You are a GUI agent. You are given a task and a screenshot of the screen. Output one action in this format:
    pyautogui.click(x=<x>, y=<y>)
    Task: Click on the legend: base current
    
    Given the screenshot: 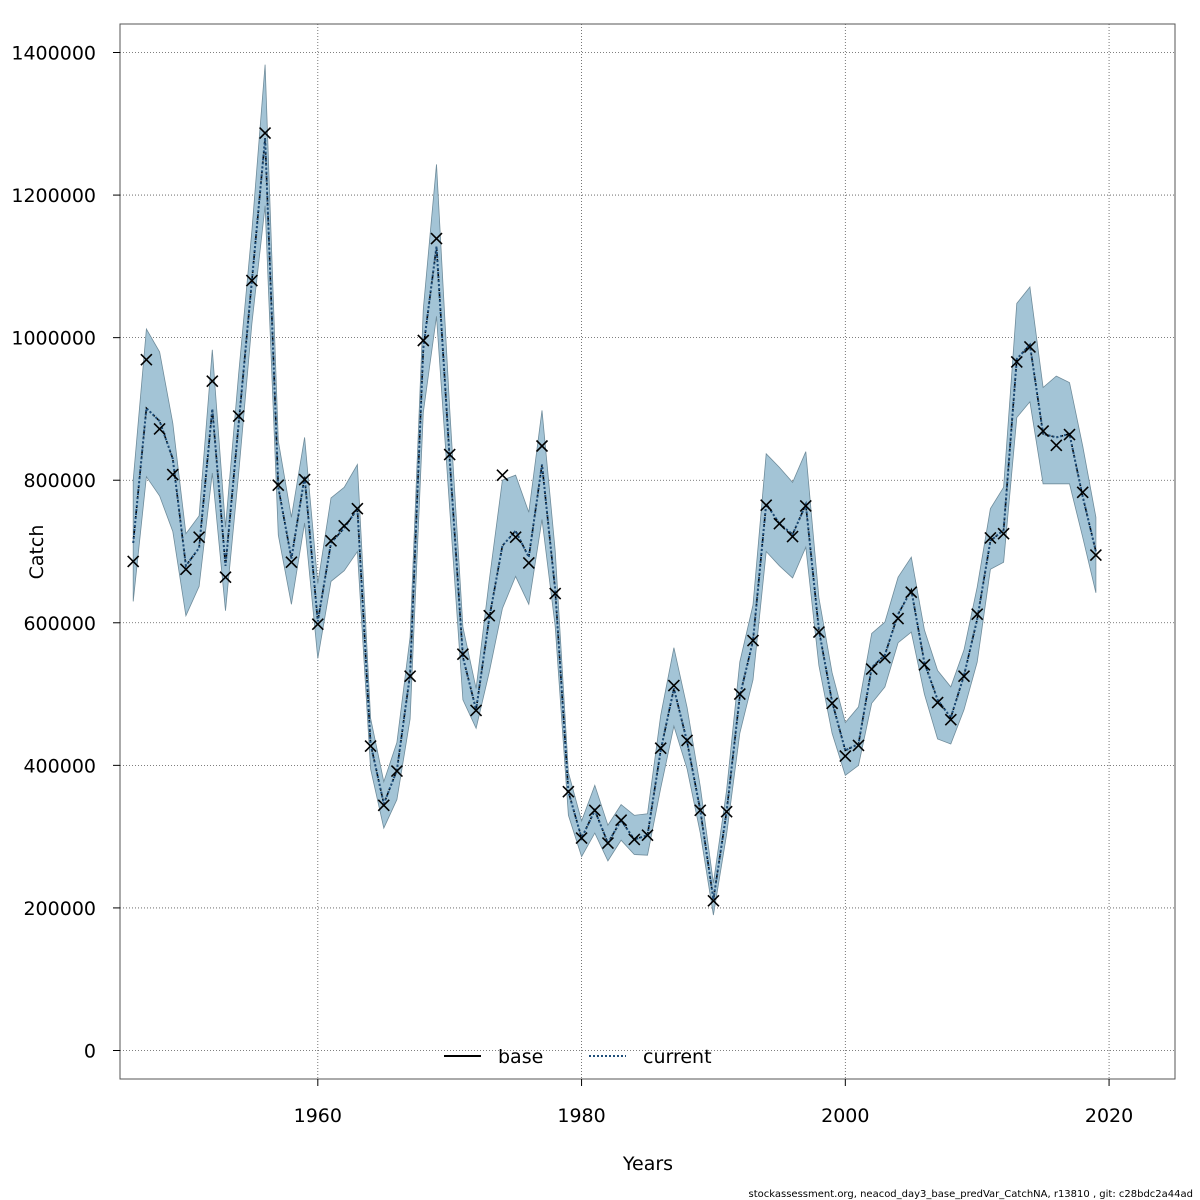 What is the action you would take?
    pyautogui.click(x=578, y=1057)
    